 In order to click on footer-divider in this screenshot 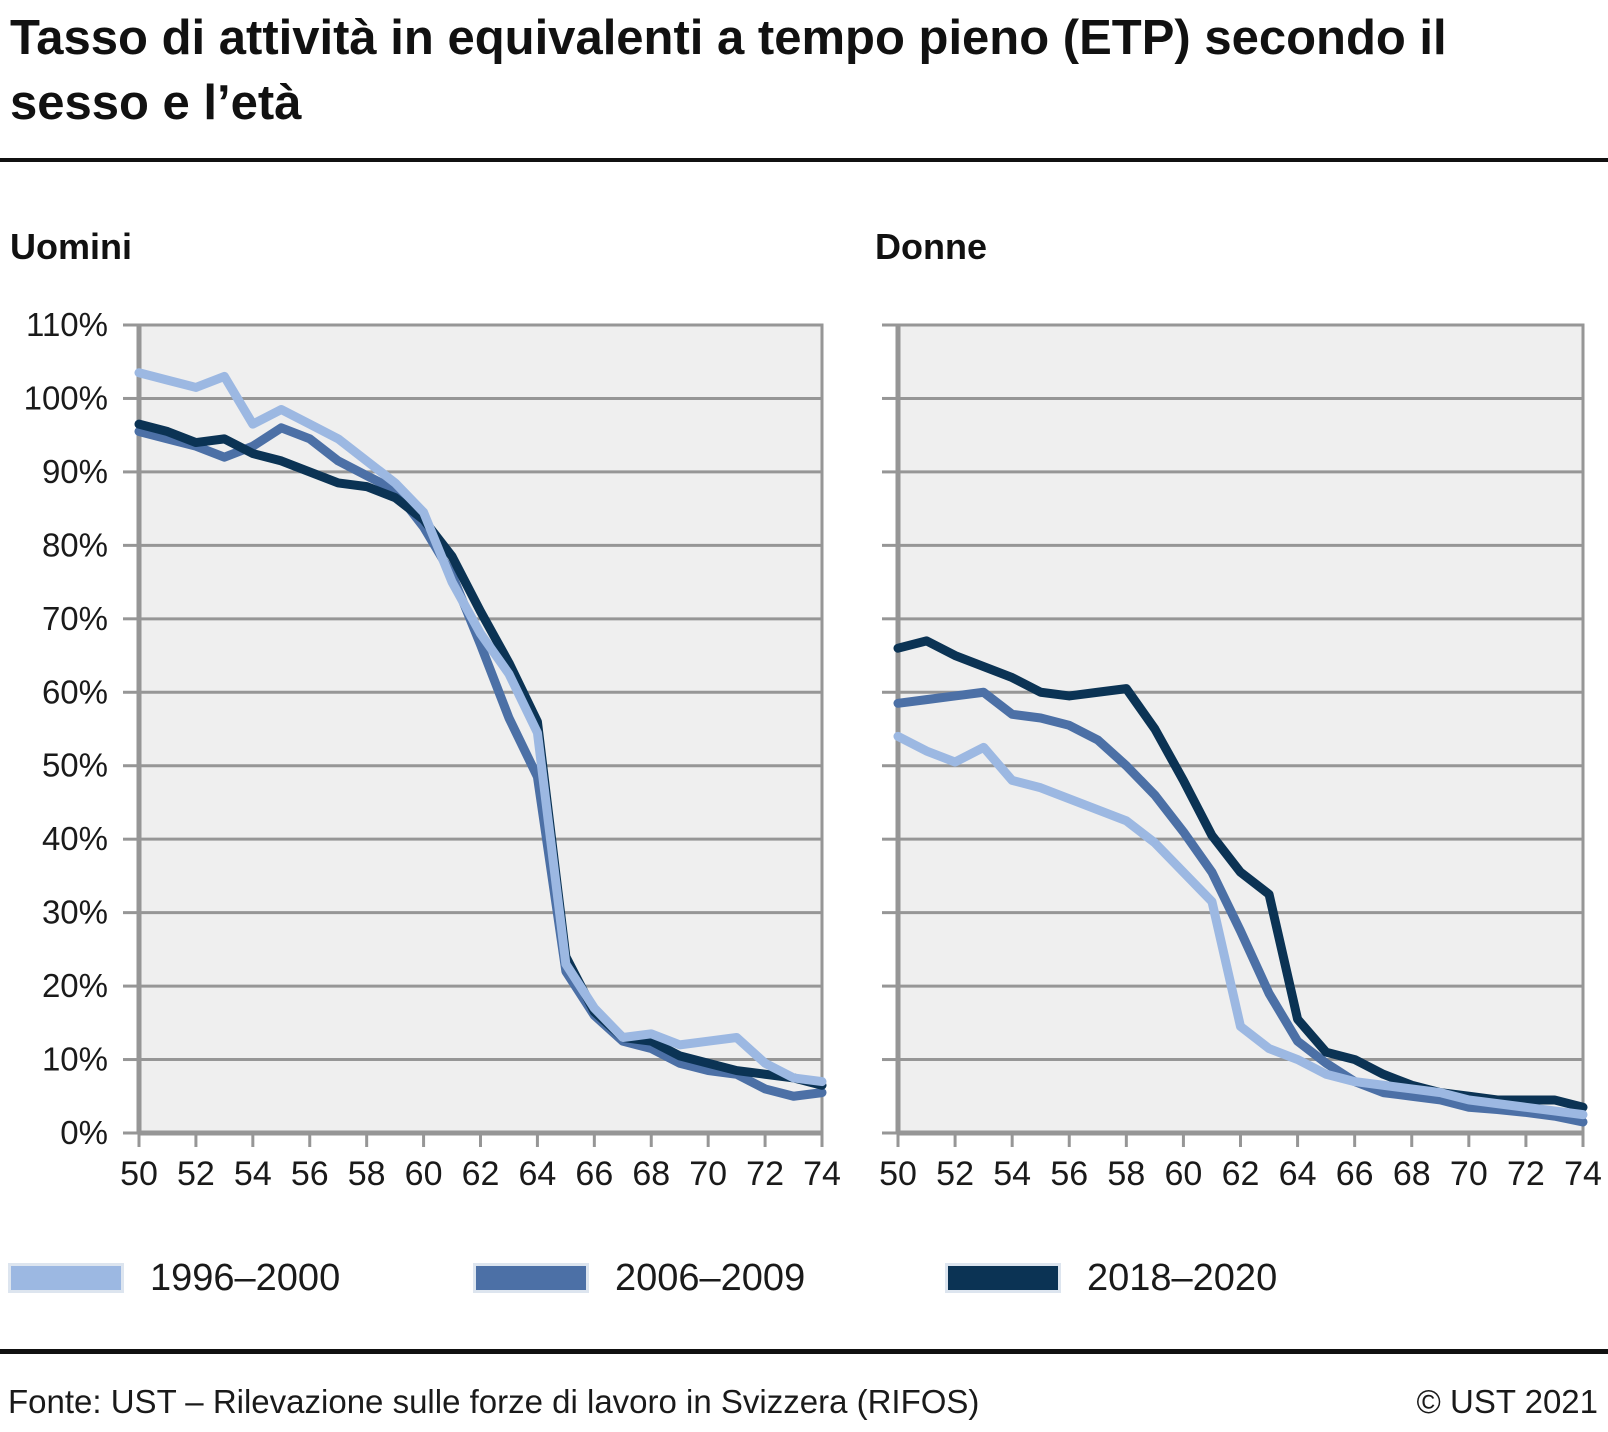, I will do `click(804, 1351)`.